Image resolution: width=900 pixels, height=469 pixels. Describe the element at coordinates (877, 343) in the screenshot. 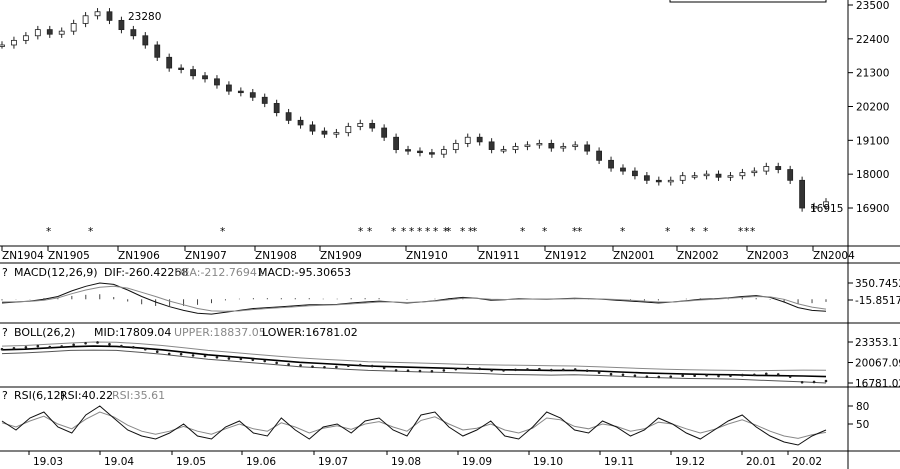

I see `boll-ytick-label: 23353.17` at that location.